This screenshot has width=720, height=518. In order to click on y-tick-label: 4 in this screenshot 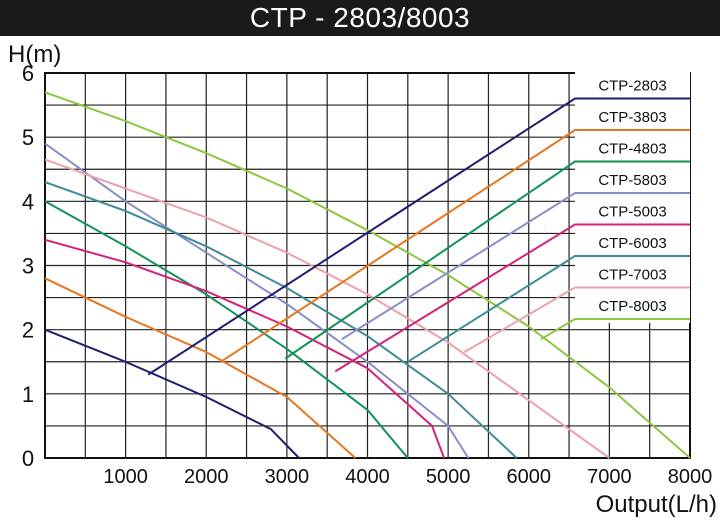, I will do `click(28, 201)`.